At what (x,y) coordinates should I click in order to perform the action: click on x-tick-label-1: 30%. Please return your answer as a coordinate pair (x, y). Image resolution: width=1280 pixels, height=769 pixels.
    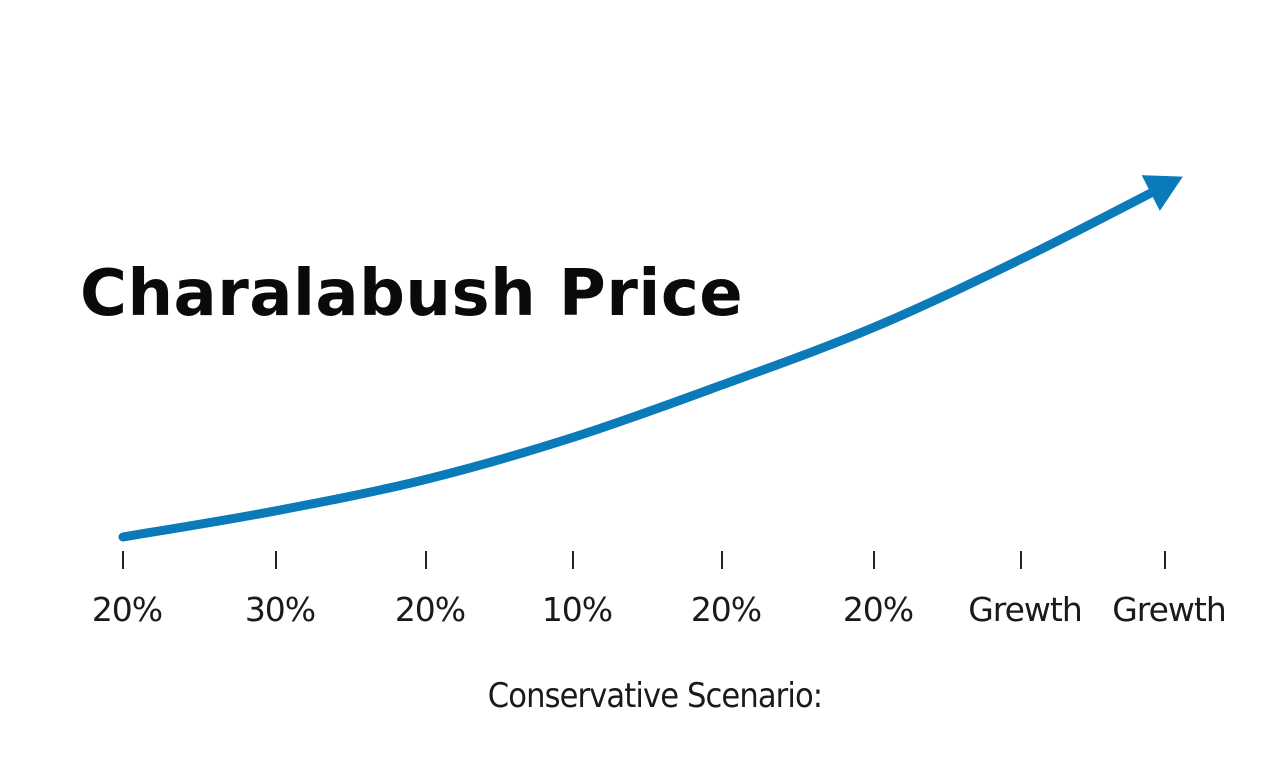
    Looking at the image, I should click on (280, 609).